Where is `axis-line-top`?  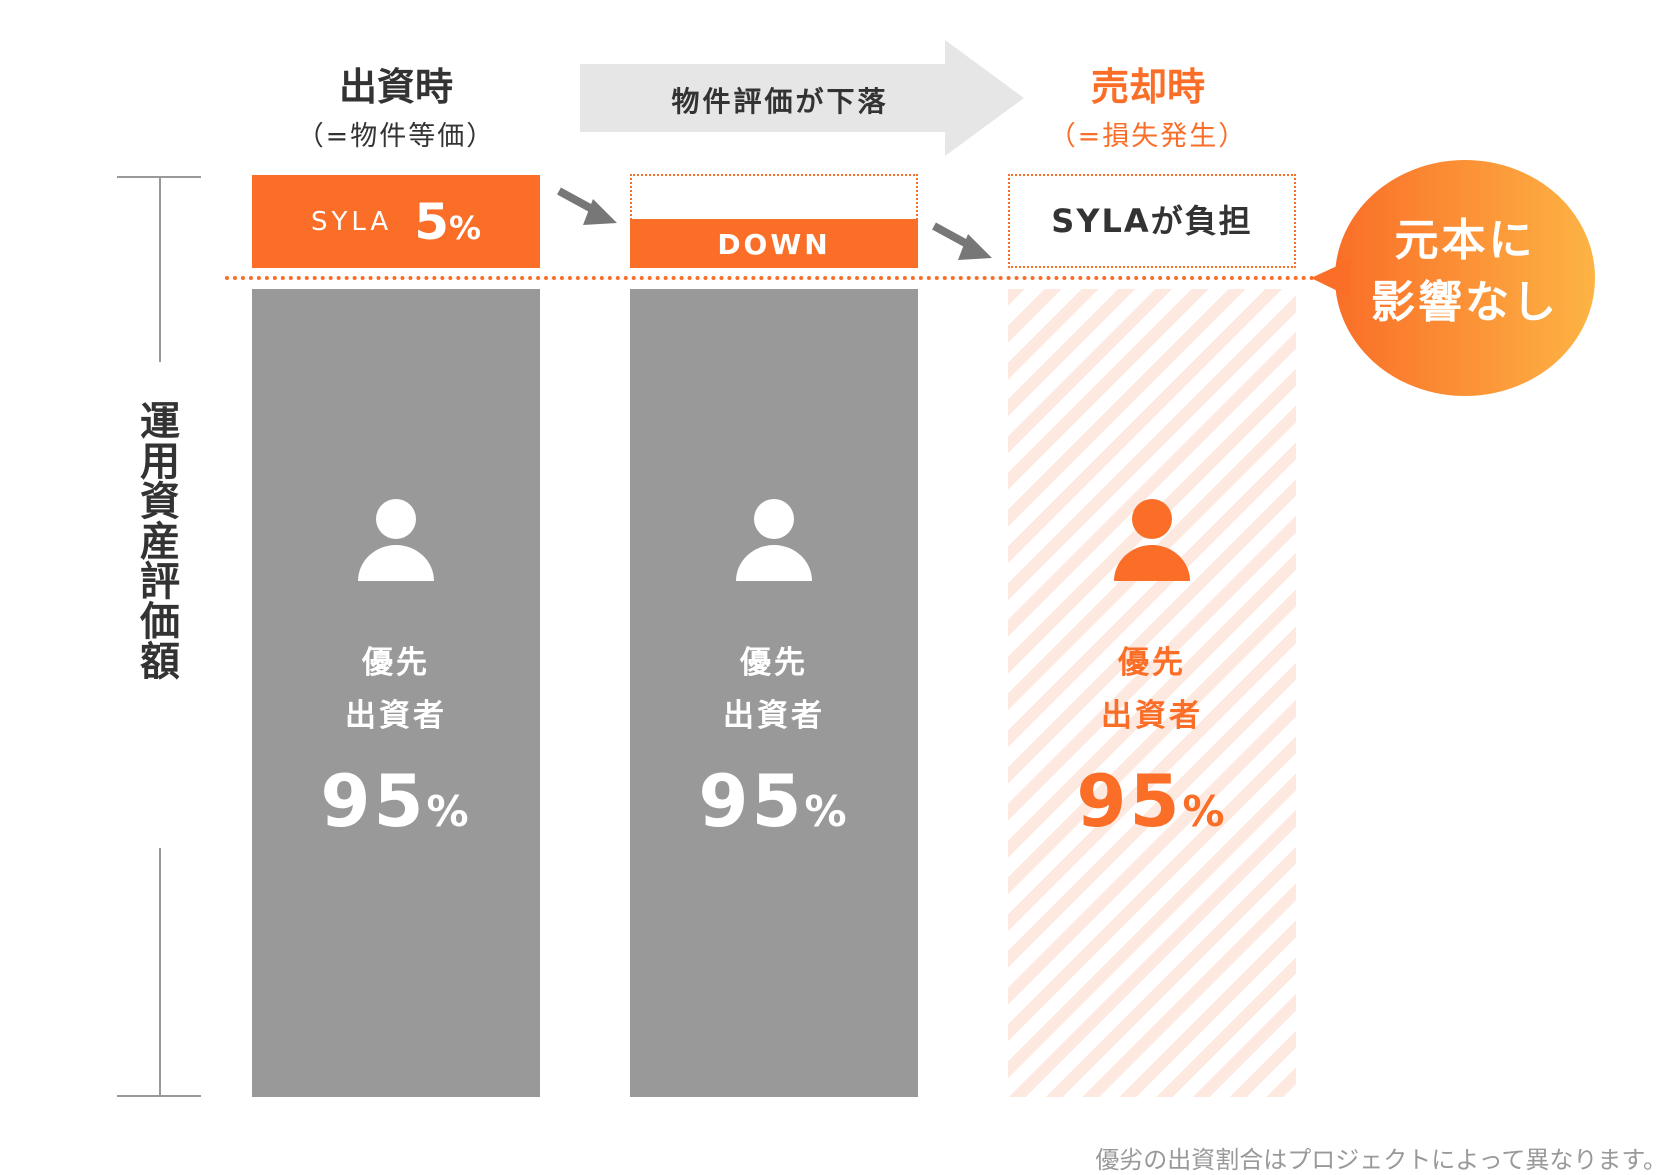
axis-line-top is located at coordinates (160, 269).